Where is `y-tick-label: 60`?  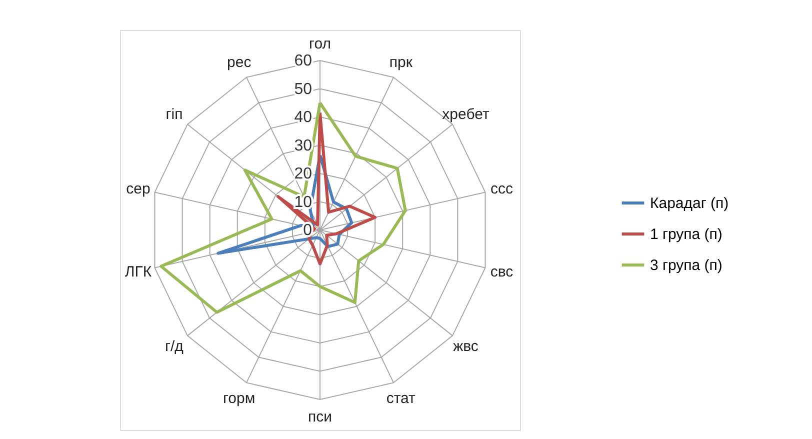
y-tick-label: 60 is located at coordinates (303, 61).